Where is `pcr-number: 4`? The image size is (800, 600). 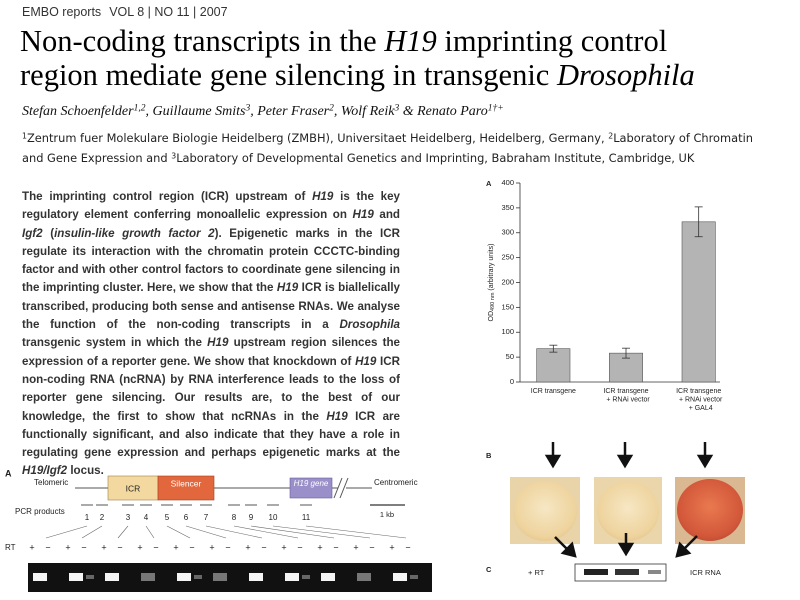 pcr-number: 4 is located at coordinates (146, 517).